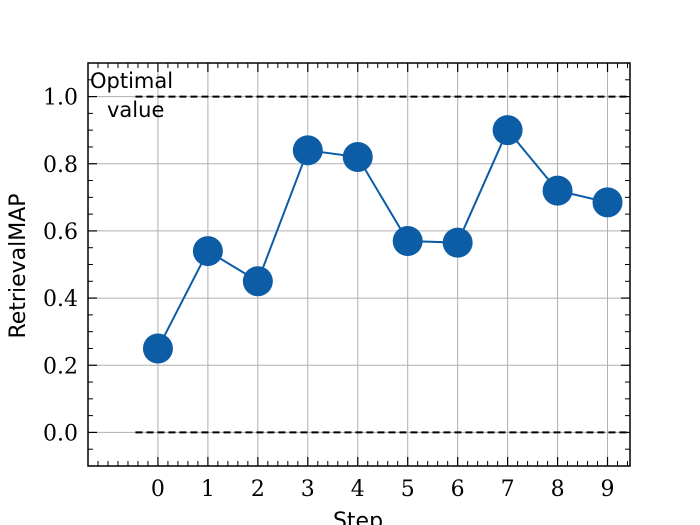  Describe the element at coordinates (308, 489) in the screenshot. I see `x-tick-label: 3` at that location.